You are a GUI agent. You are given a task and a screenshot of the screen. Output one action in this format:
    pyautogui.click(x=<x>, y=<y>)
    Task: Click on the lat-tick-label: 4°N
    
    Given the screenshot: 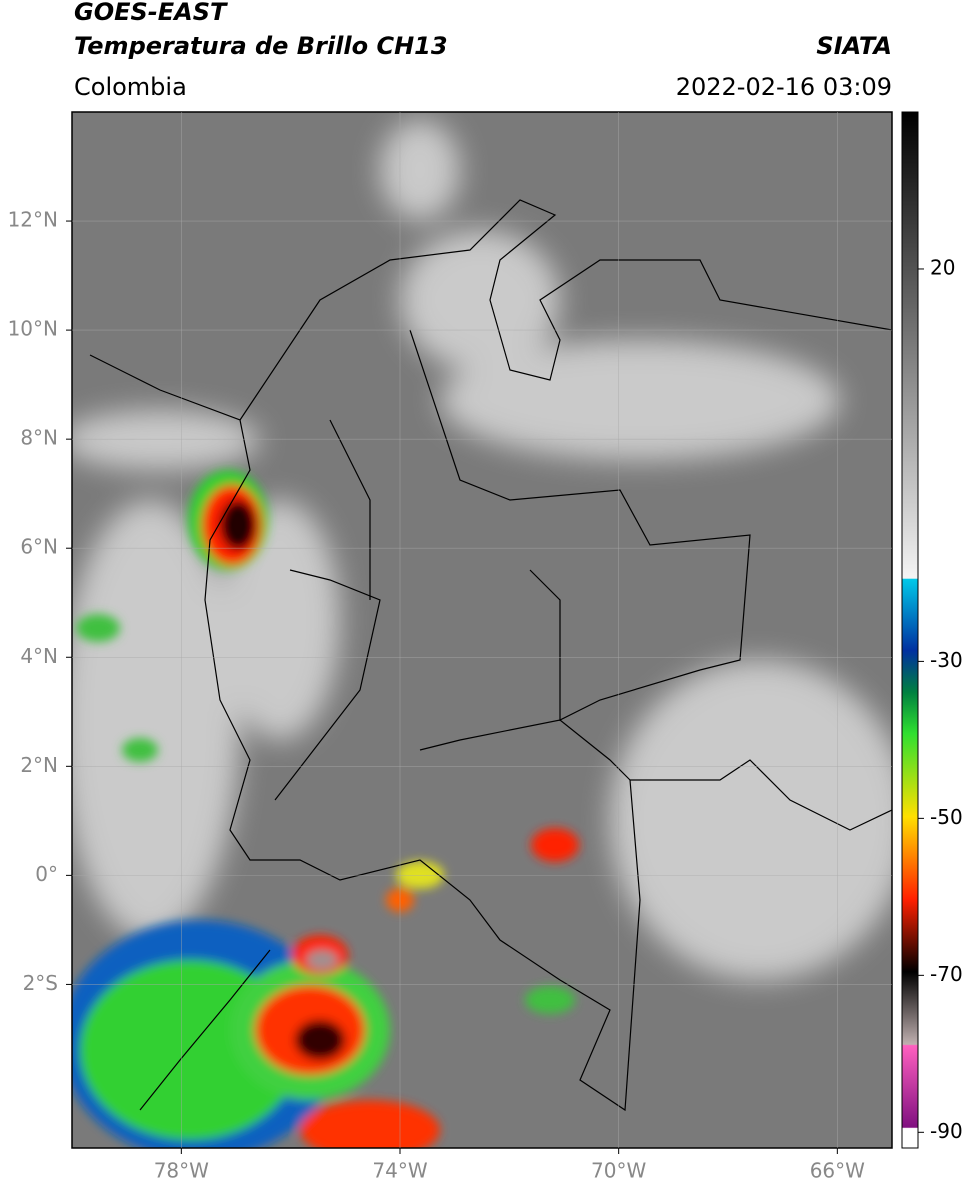 What is the action you would take?
    pyautogui.click(x=39, y=656)
    